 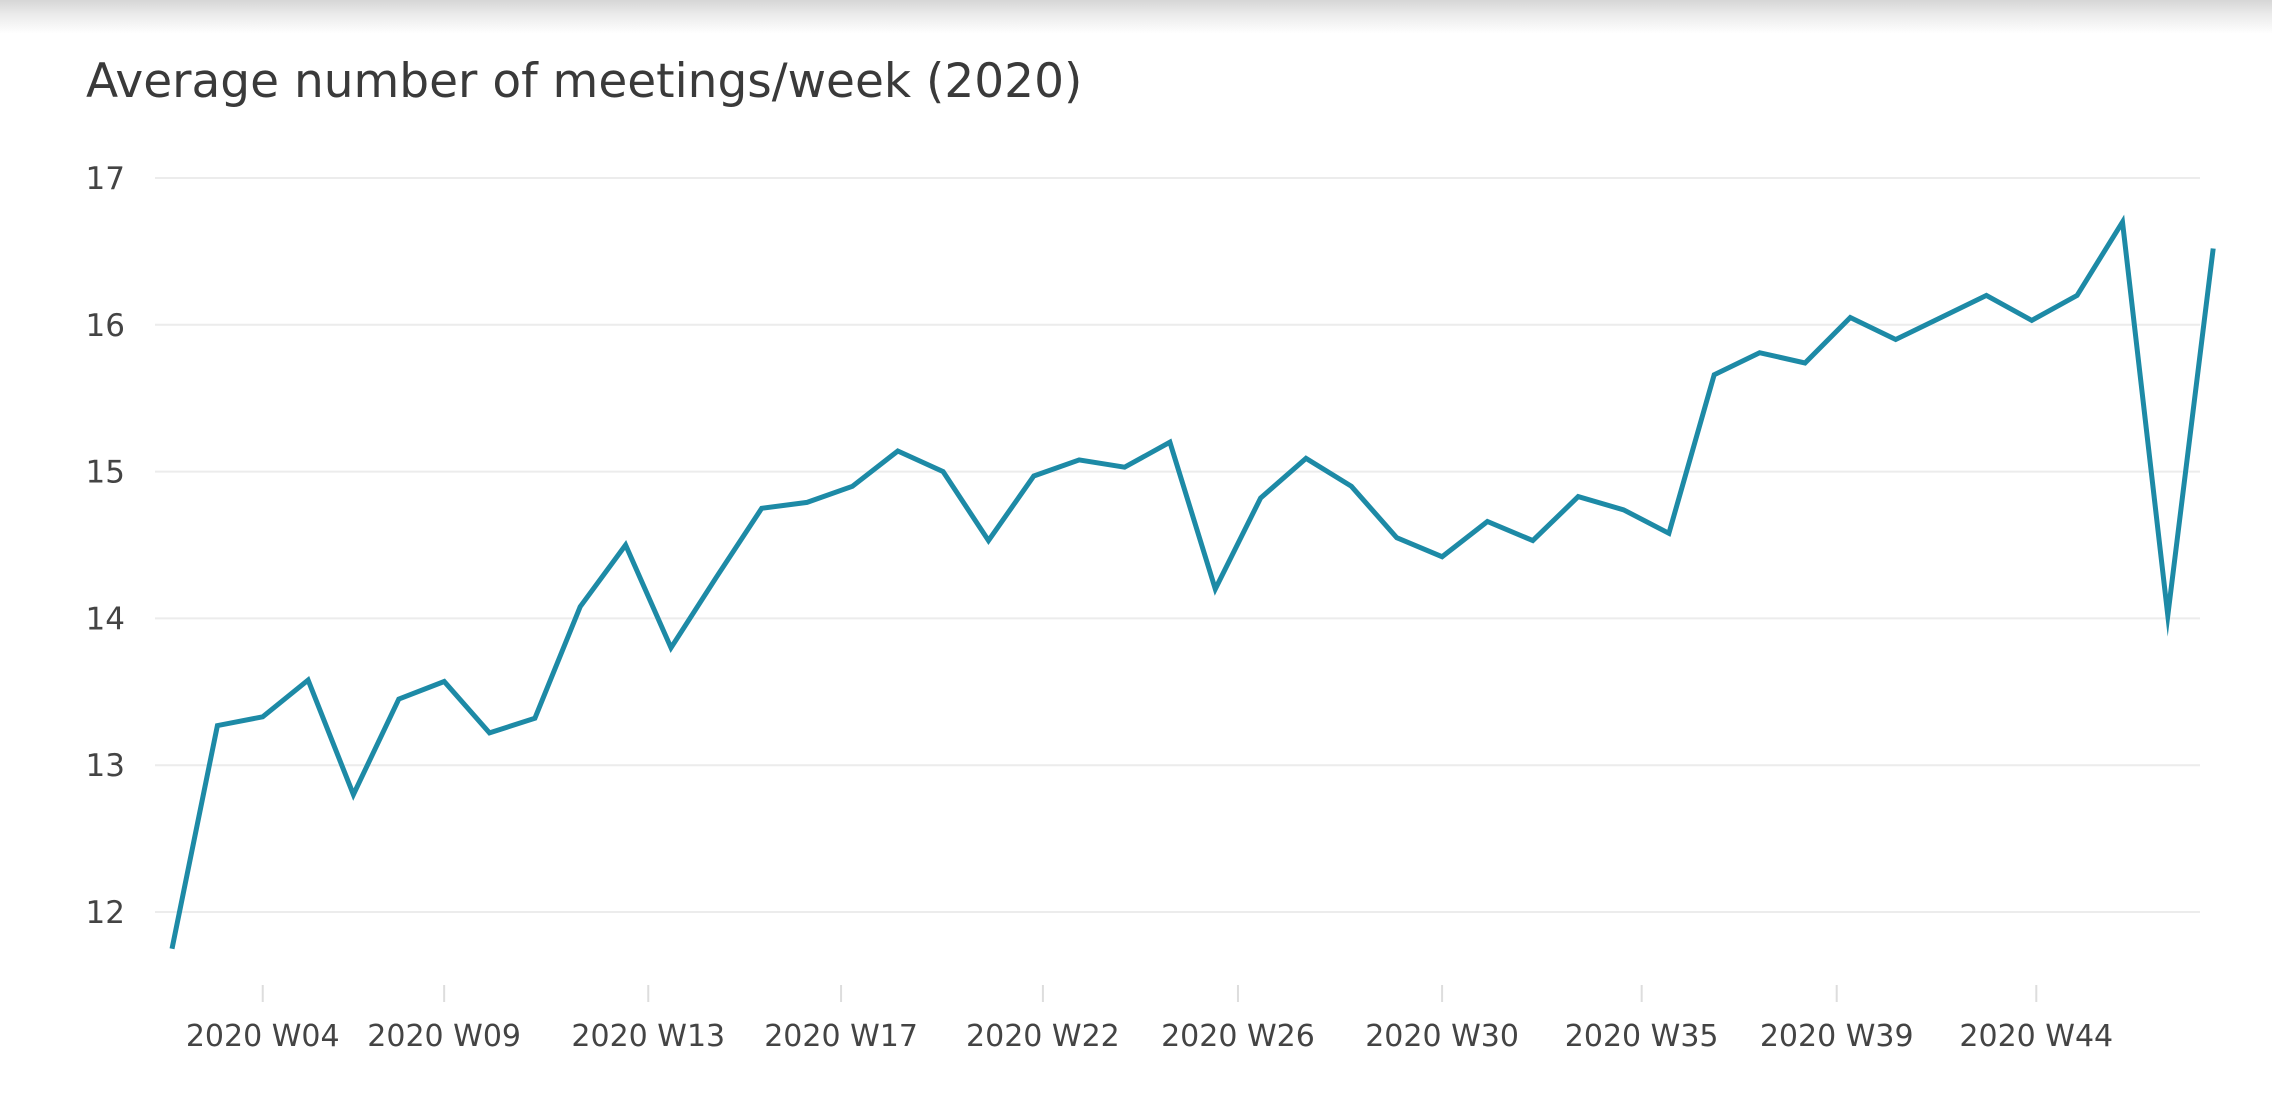 What do you see at coordinates (841, 1036) in the screenshot?
I see `x-tick-label-3: 2020 W17` at bounding box center [841, 1036].